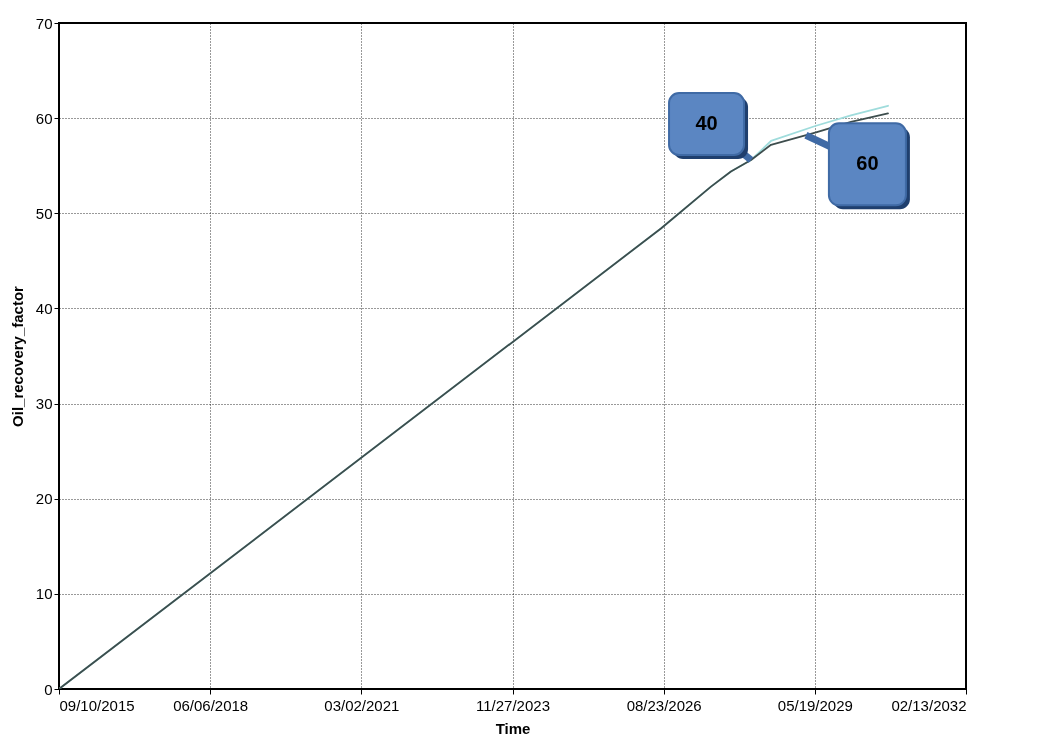  What do you see at coordinates (44, 404) in the screenshot?
I see `y-tick-label: 30` at bounding box center [44, 404].